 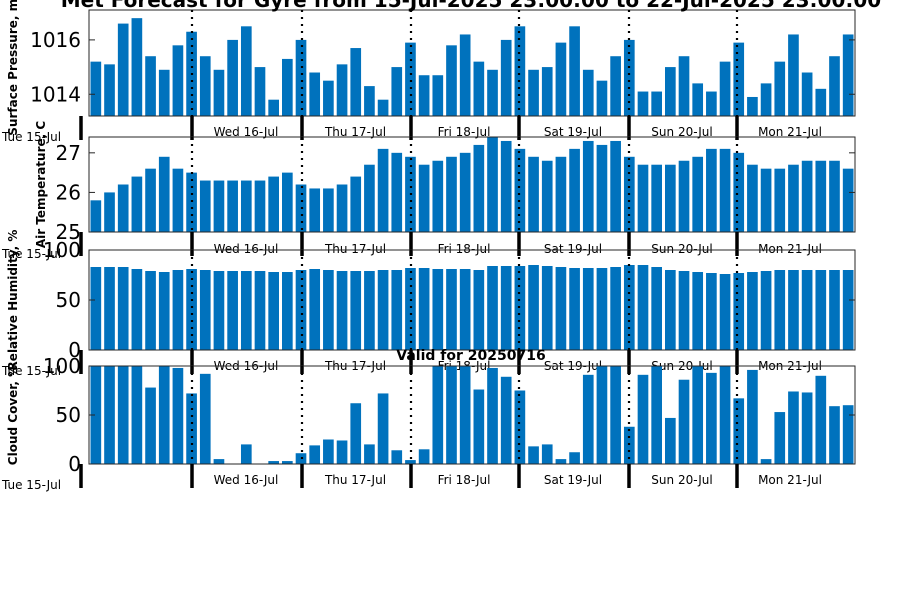 What do you see at coordinates (573, 480) in the screenshot?
I see `day-label: Sat 19-Jul` at bounding box center [573, 480].